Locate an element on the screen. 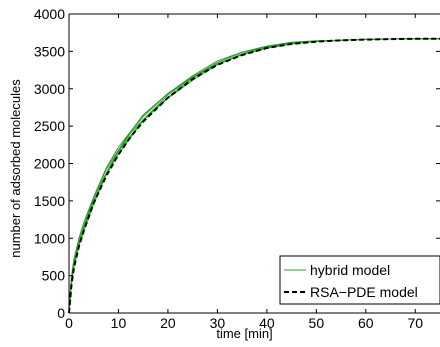  legend-label-rsa-pde: RSA−PDE model is located at coordinates (364, 292).